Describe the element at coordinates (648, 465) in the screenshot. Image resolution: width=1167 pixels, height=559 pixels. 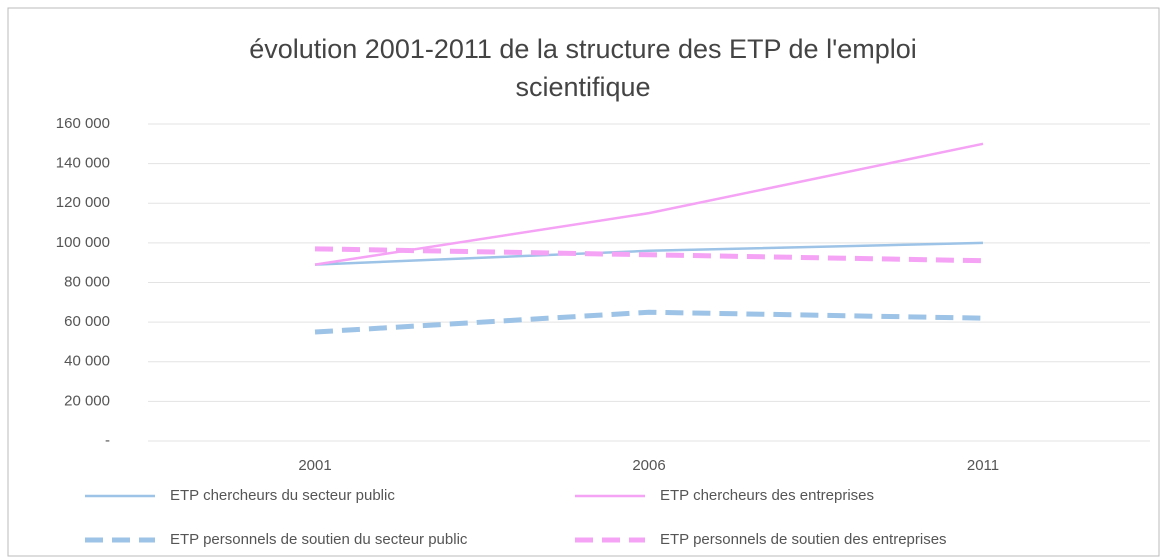
I see `x-tick-label: 2006` at that location.